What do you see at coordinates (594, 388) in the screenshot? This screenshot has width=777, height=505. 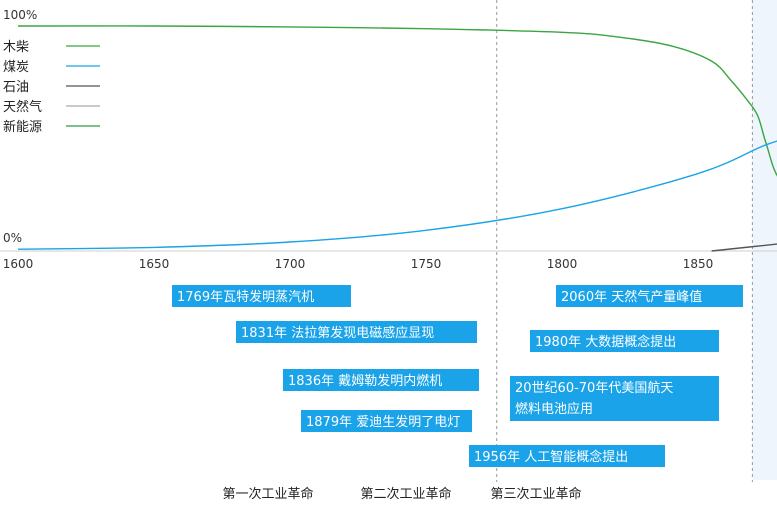 I see `event-text: 20世纪60-70年代美国航天` at bounding box center [594, 388].